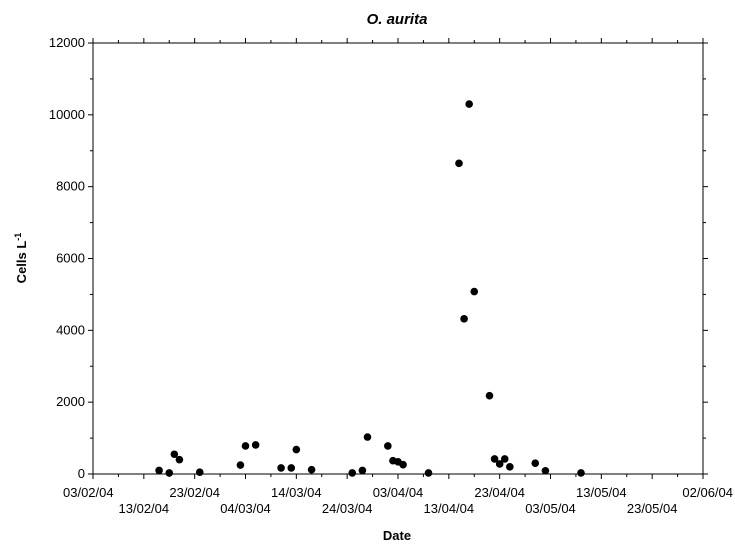 The width and height of the screenshot is (735, 545). I want to click on x-tick-label: 13/02/04, so click(144, 508).